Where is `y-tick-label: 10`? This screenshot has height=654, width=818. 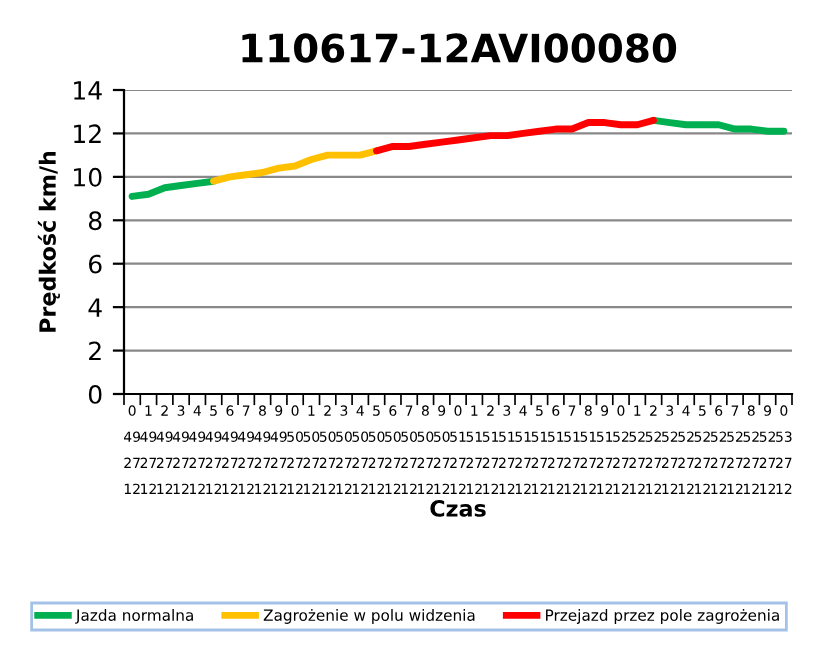 y-tick-label: 10 is located at coordinates (88, 177).